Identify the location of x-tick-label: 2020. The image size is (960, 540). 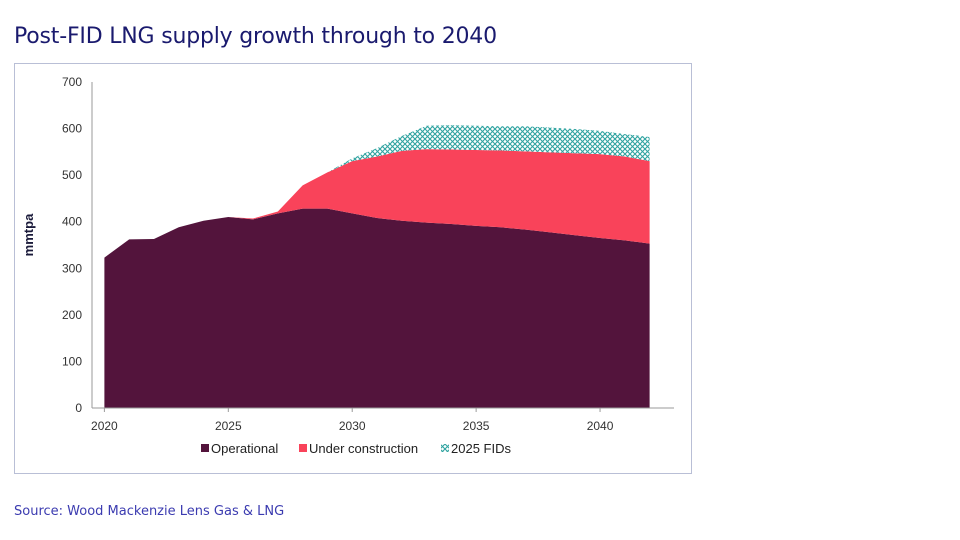
(104, 426).